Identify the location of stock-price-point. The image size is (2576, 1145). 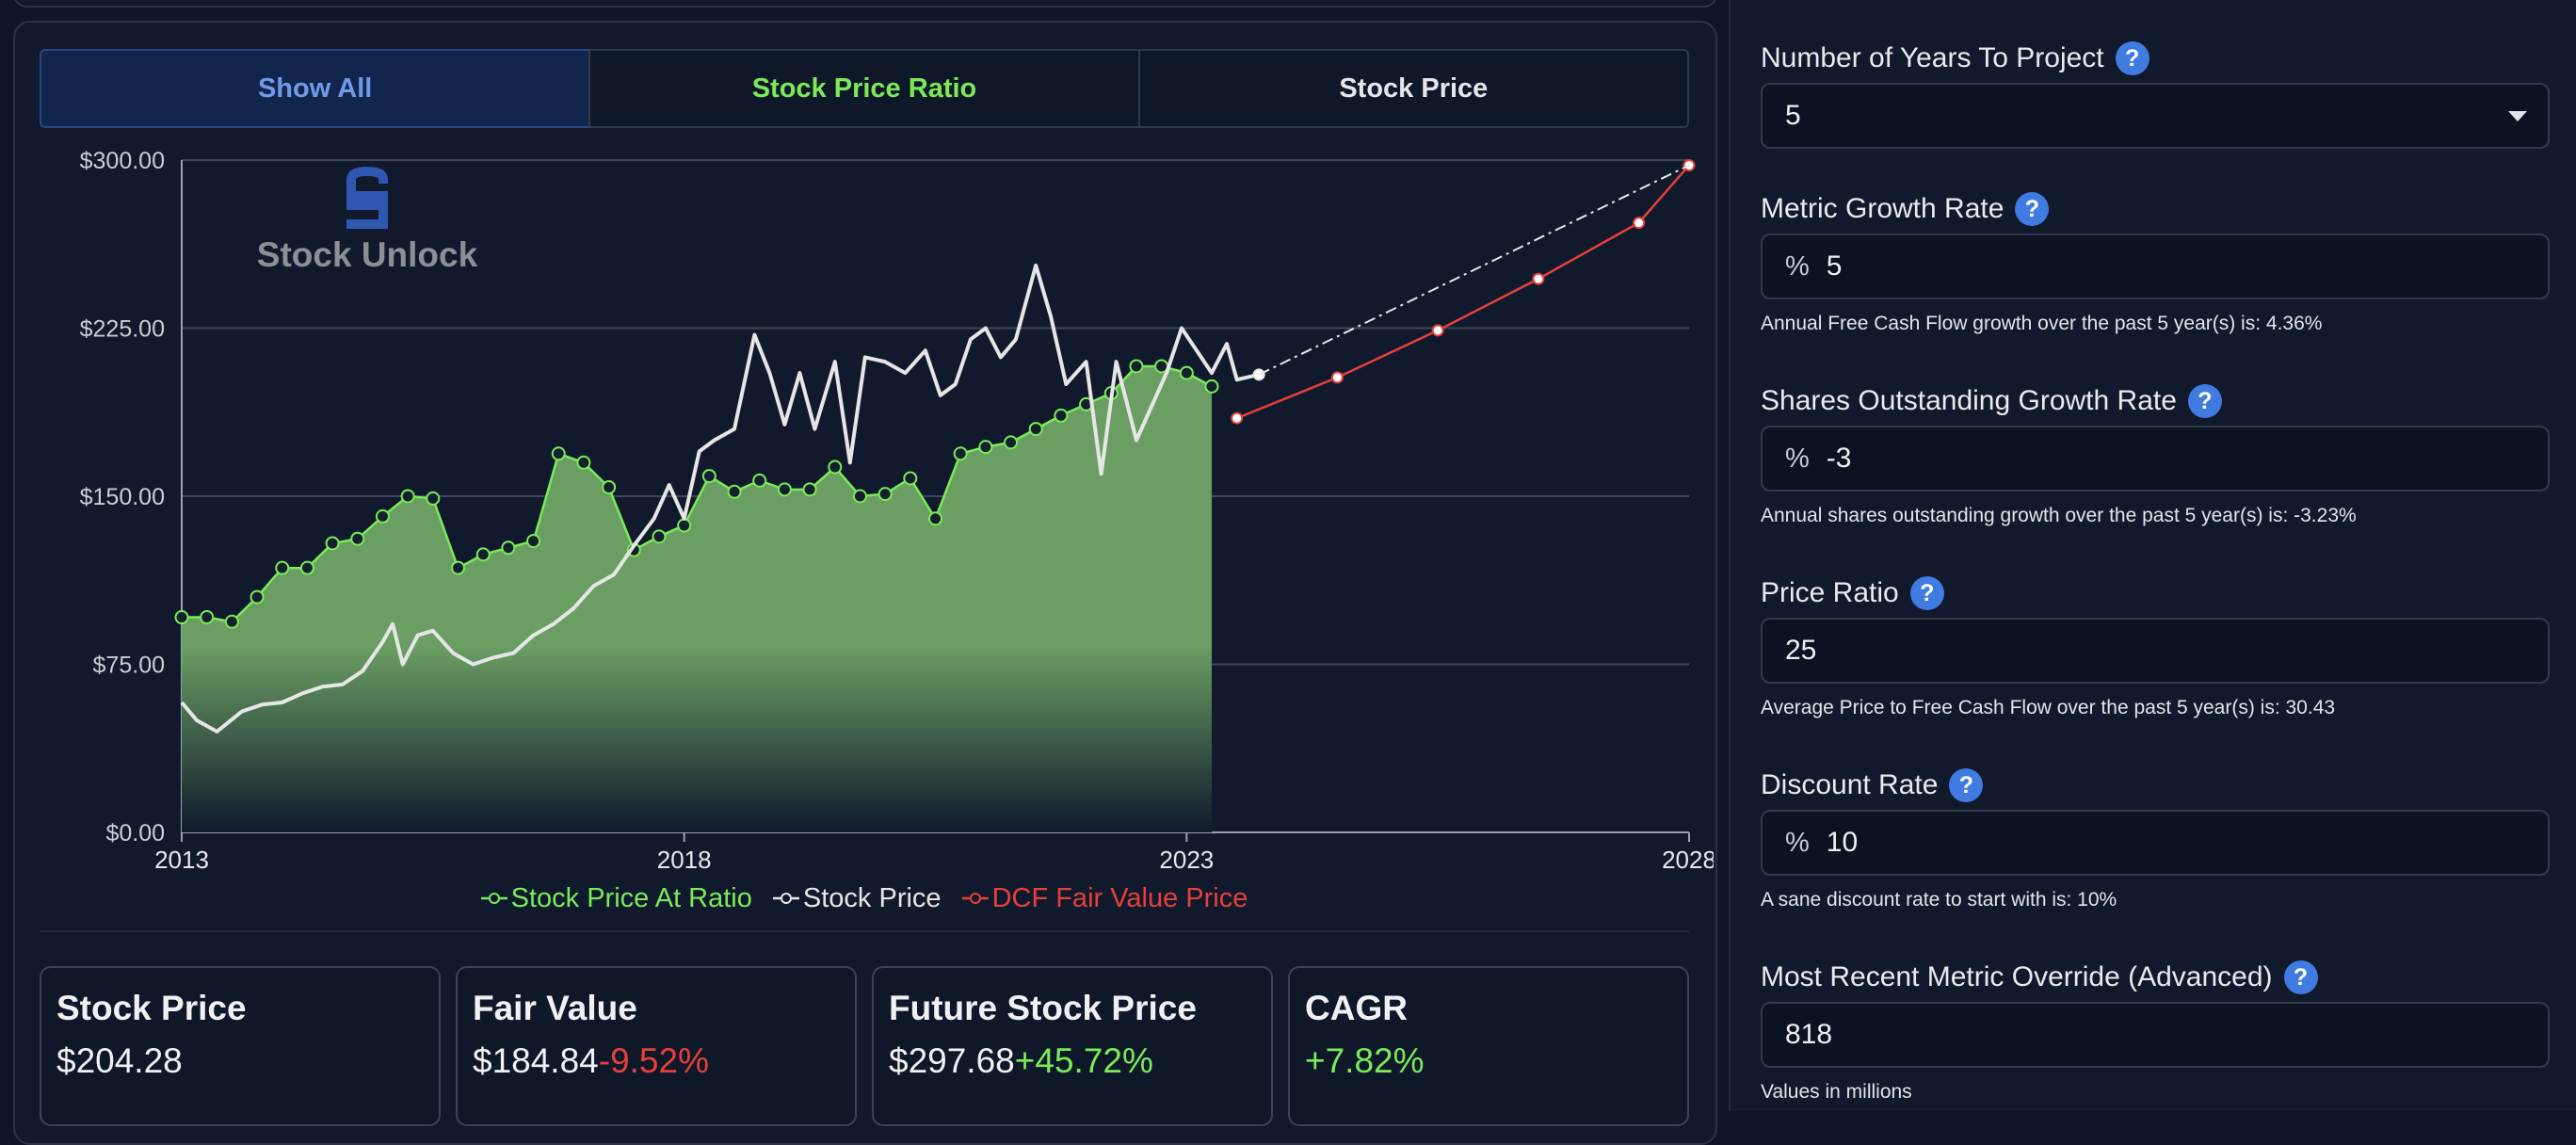
(1258, 374).